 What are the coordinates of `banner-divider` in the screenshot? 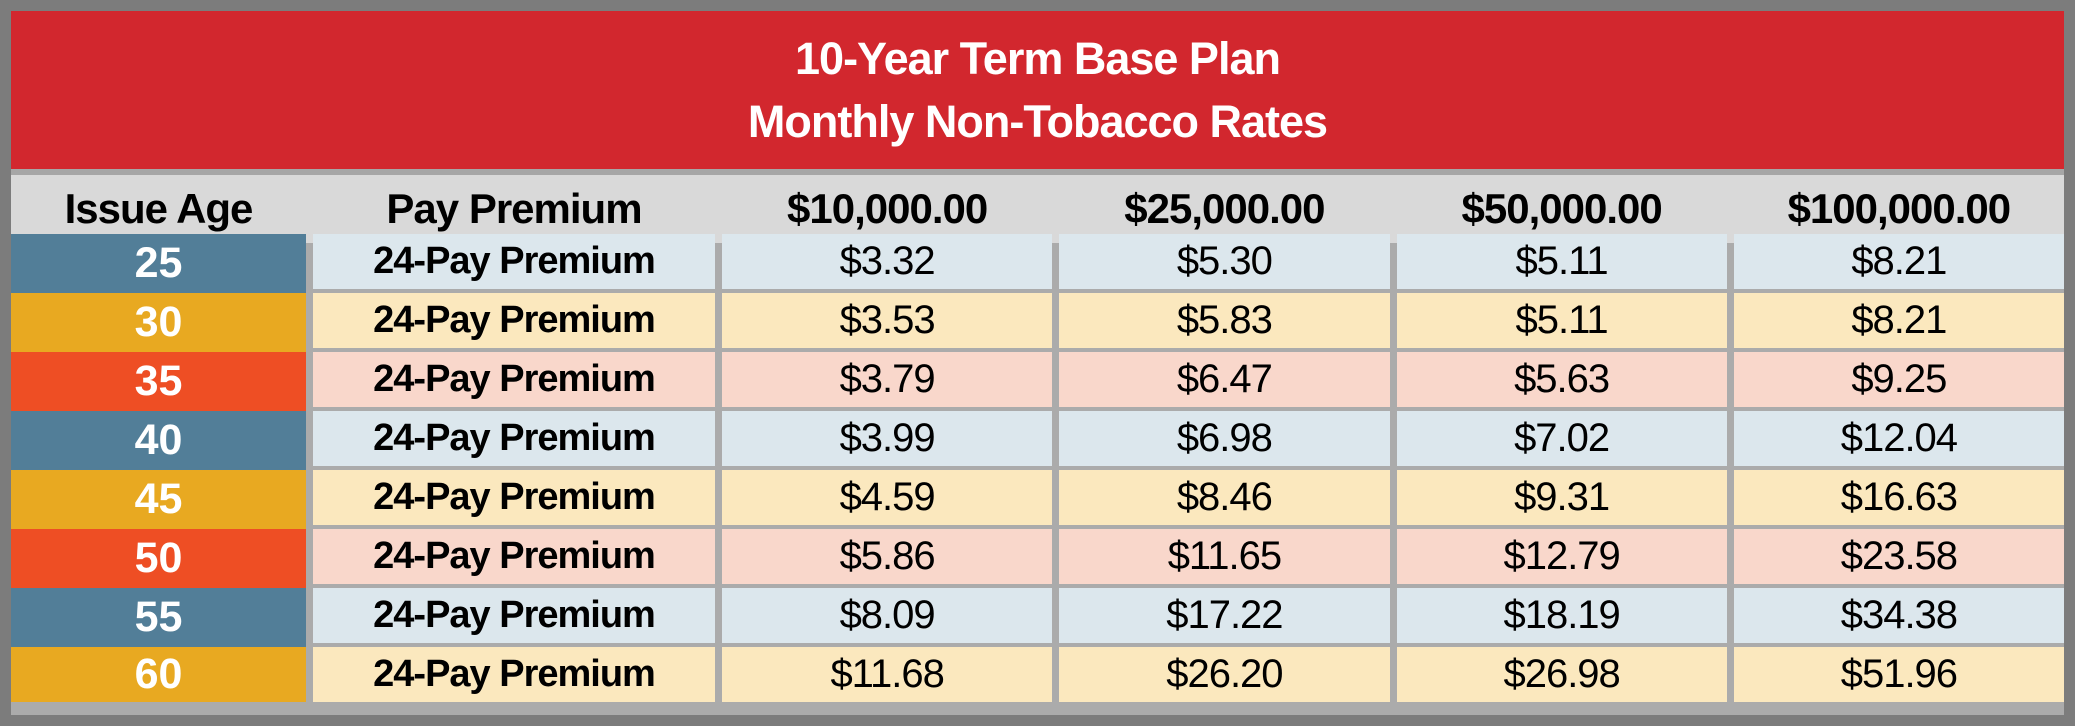 It's located at (1037, 172).